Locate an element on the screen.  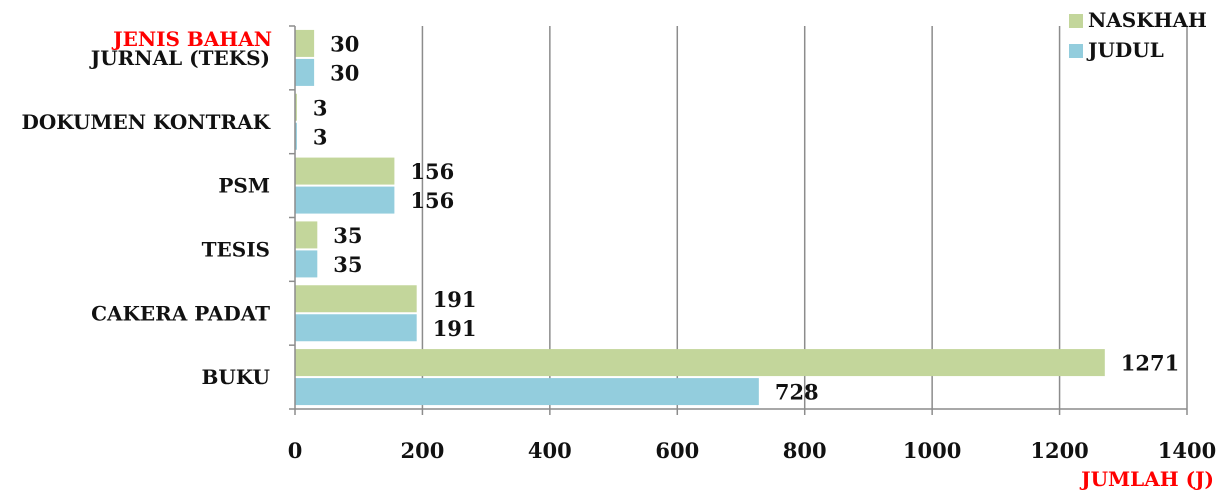
category-label: JURNAL (TEKS) is located at coordinates (179, 58).